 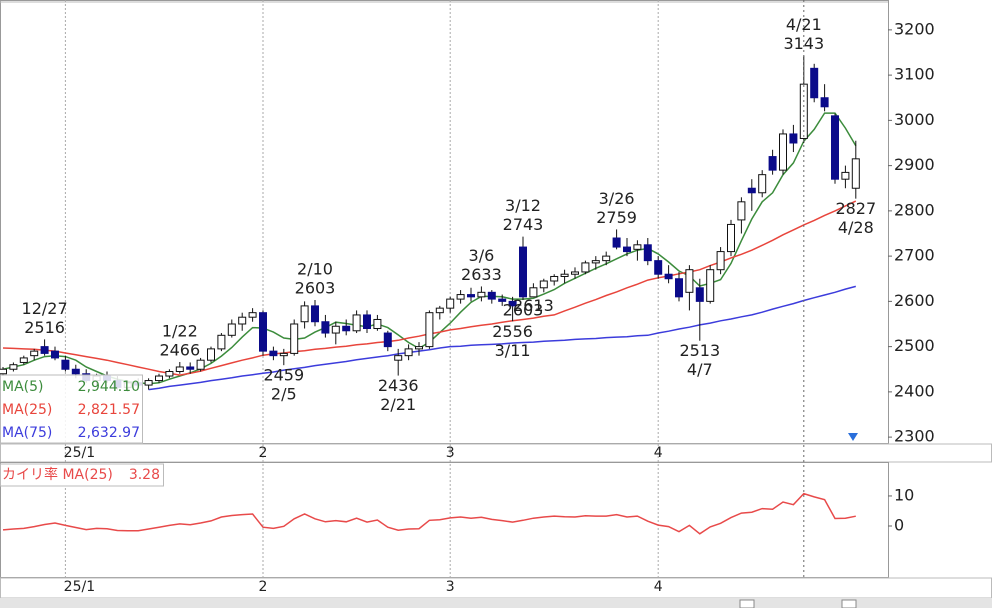 I want to click on high-value: 3143, so click(x=803, y=43).